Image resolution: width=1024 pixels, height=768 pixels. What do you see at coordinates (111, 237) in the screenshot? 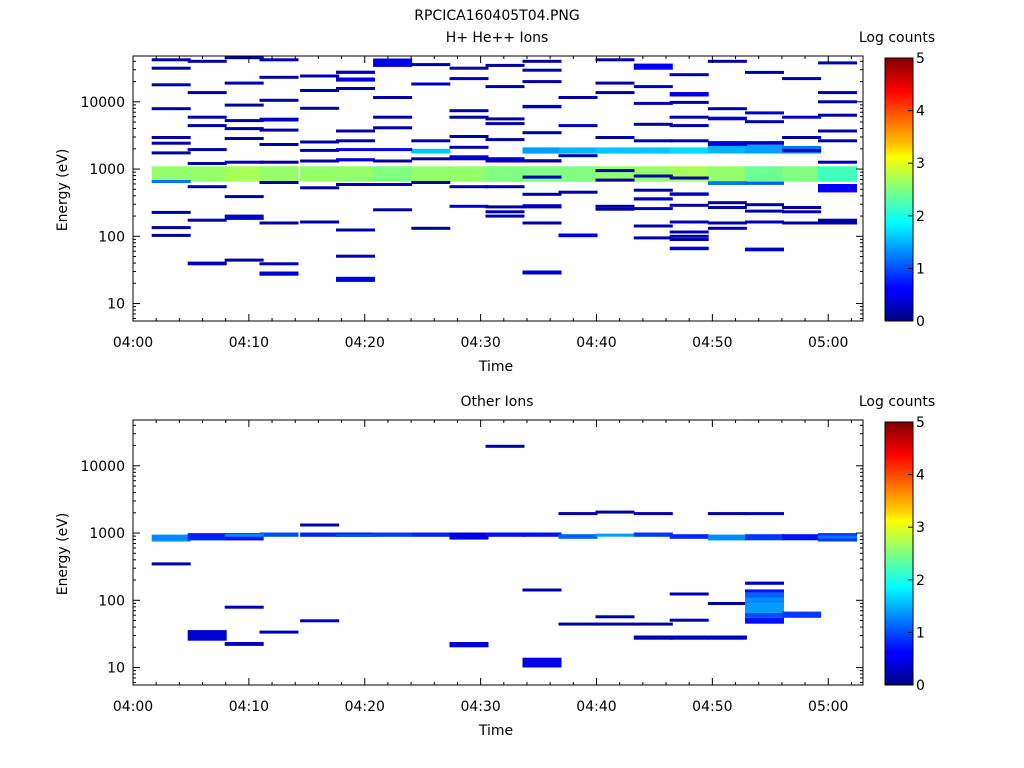
I see `y-tick-label: 100` at bounding box center [111, 237].